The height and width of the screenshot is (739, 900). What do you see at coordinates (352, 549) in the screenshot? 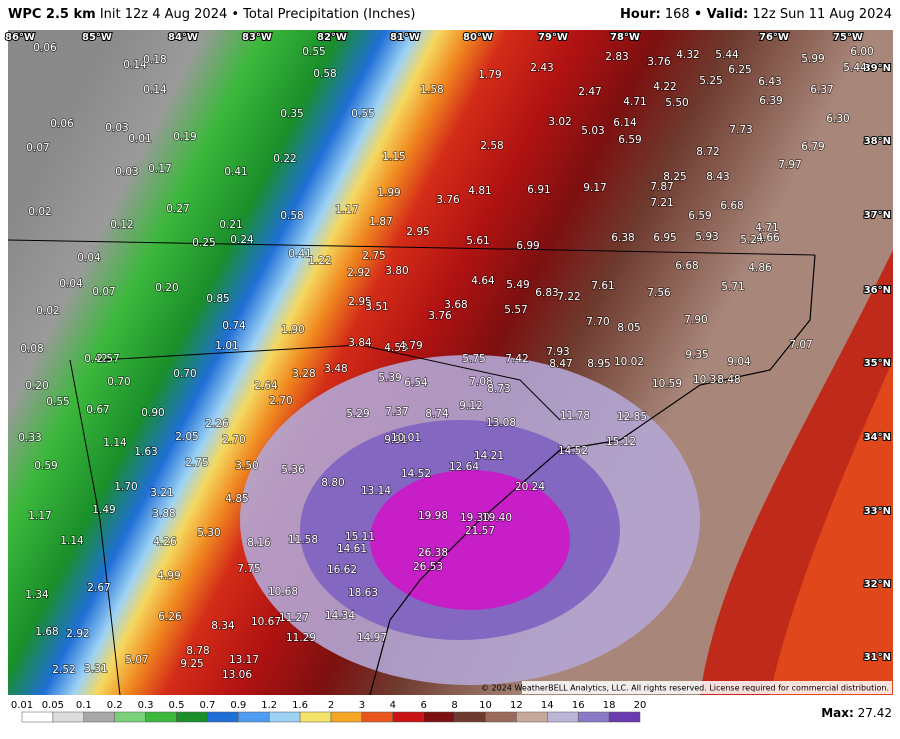
I see `precip-label: 14.61` at bounding box center [352, 549].